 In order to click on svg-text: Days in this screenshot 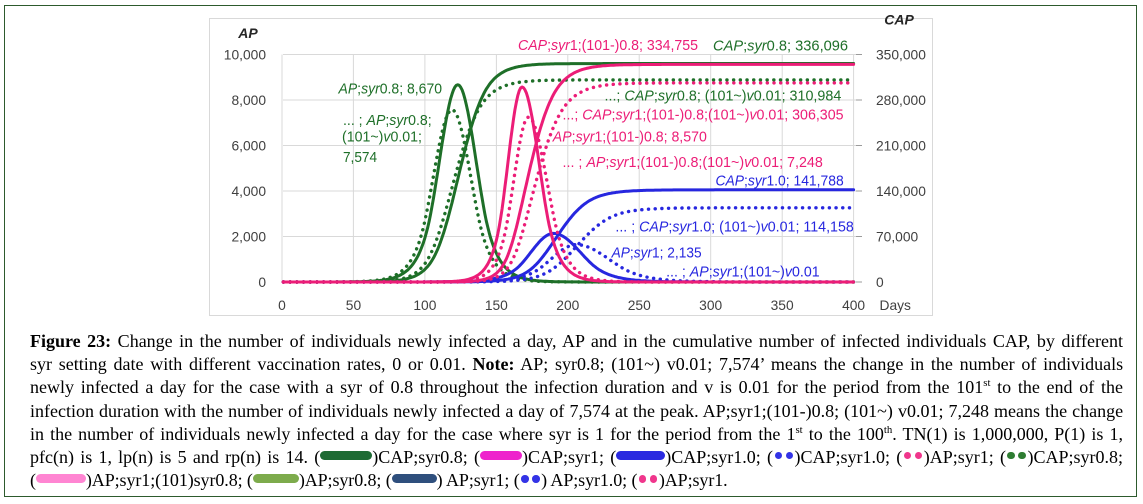, I will do `click(896, 305)`.